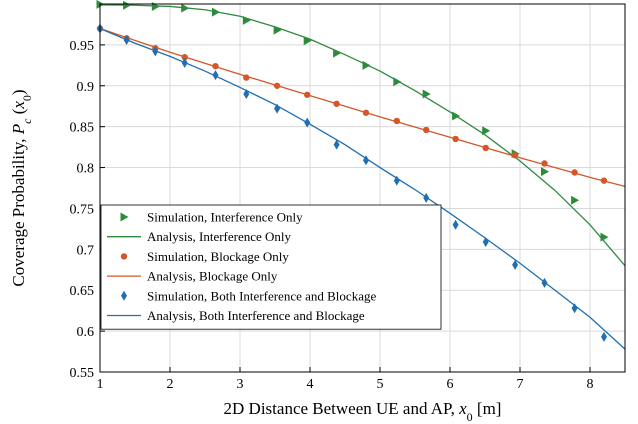  I want to click on y-tick-label: 0.85, so click(82, 128).